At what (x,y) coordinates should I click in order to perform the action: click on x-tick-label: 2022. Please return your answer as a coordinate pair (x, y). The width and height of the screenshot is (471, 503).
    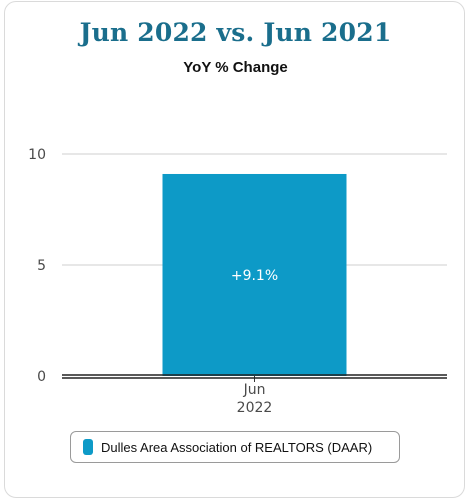
    Looking at the image, I should click on (255, 408).